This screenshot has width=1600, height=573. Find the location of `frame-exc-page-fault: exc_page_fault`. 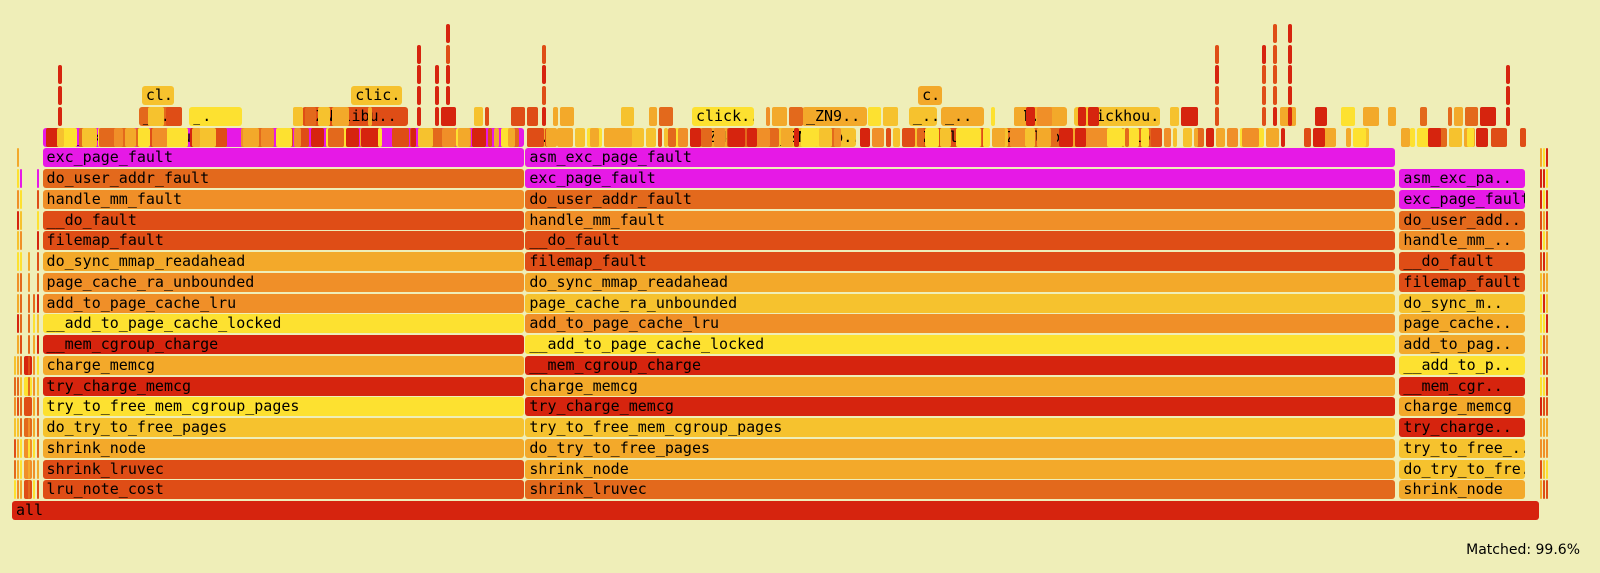

frame-exc-page-fault: exc_page_fault is located at coordinates (283, 158).